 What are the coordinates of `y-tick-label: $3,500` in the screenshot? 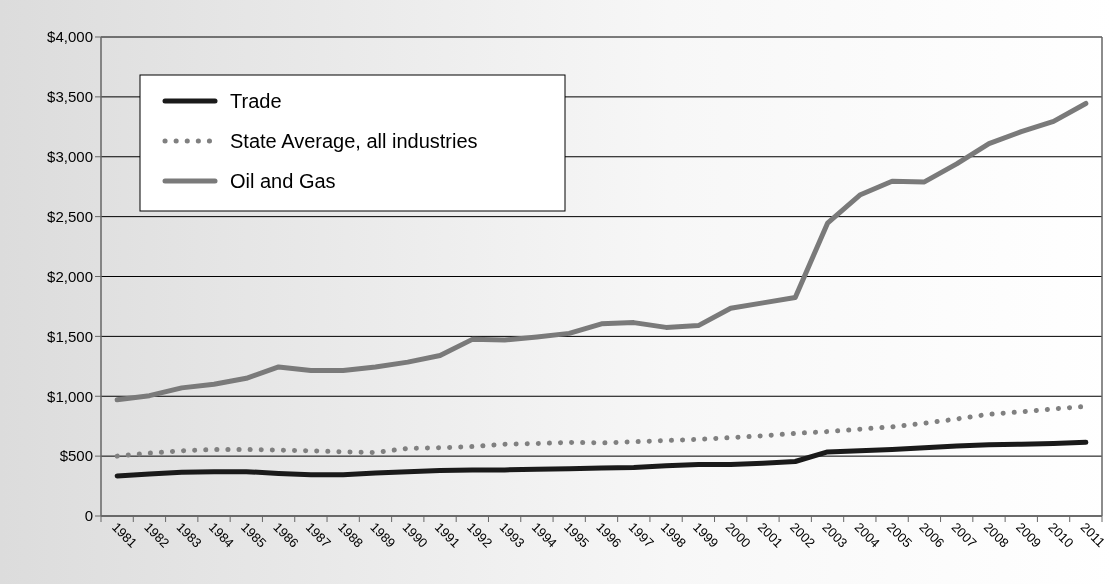 It's located at (70, 97).